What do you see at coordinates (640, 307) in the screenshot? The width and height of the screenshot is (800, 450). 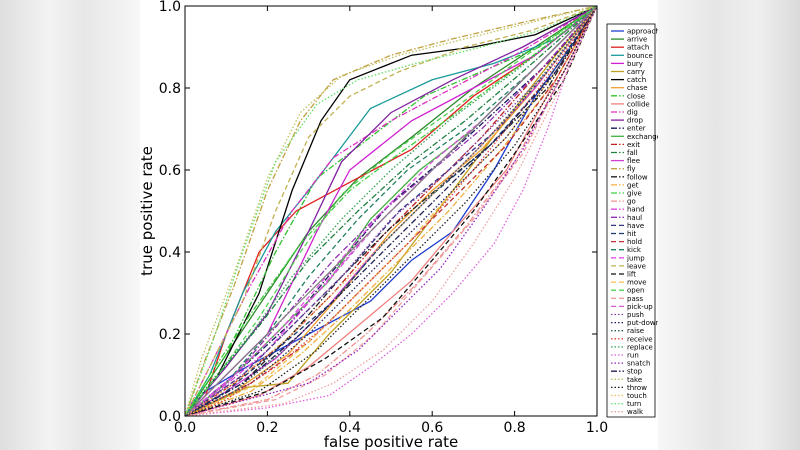 I see `legend-label-pick-up: pick-up` at bounding box center [640, 307].